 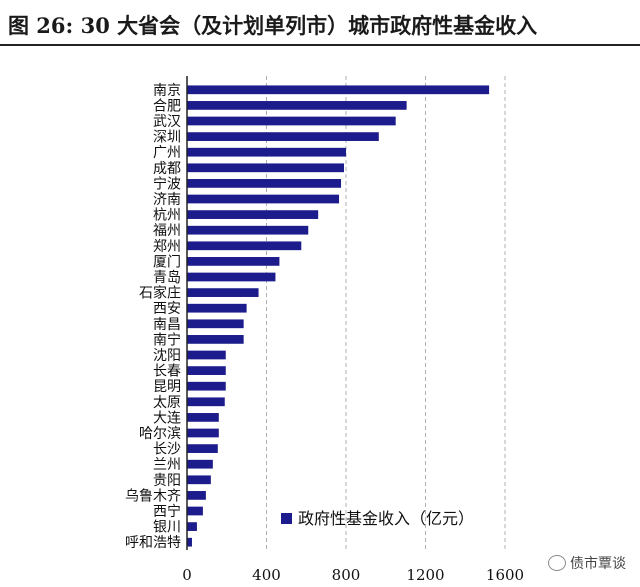 I want to click on category-label: 南京, so click(x=167, y=91).